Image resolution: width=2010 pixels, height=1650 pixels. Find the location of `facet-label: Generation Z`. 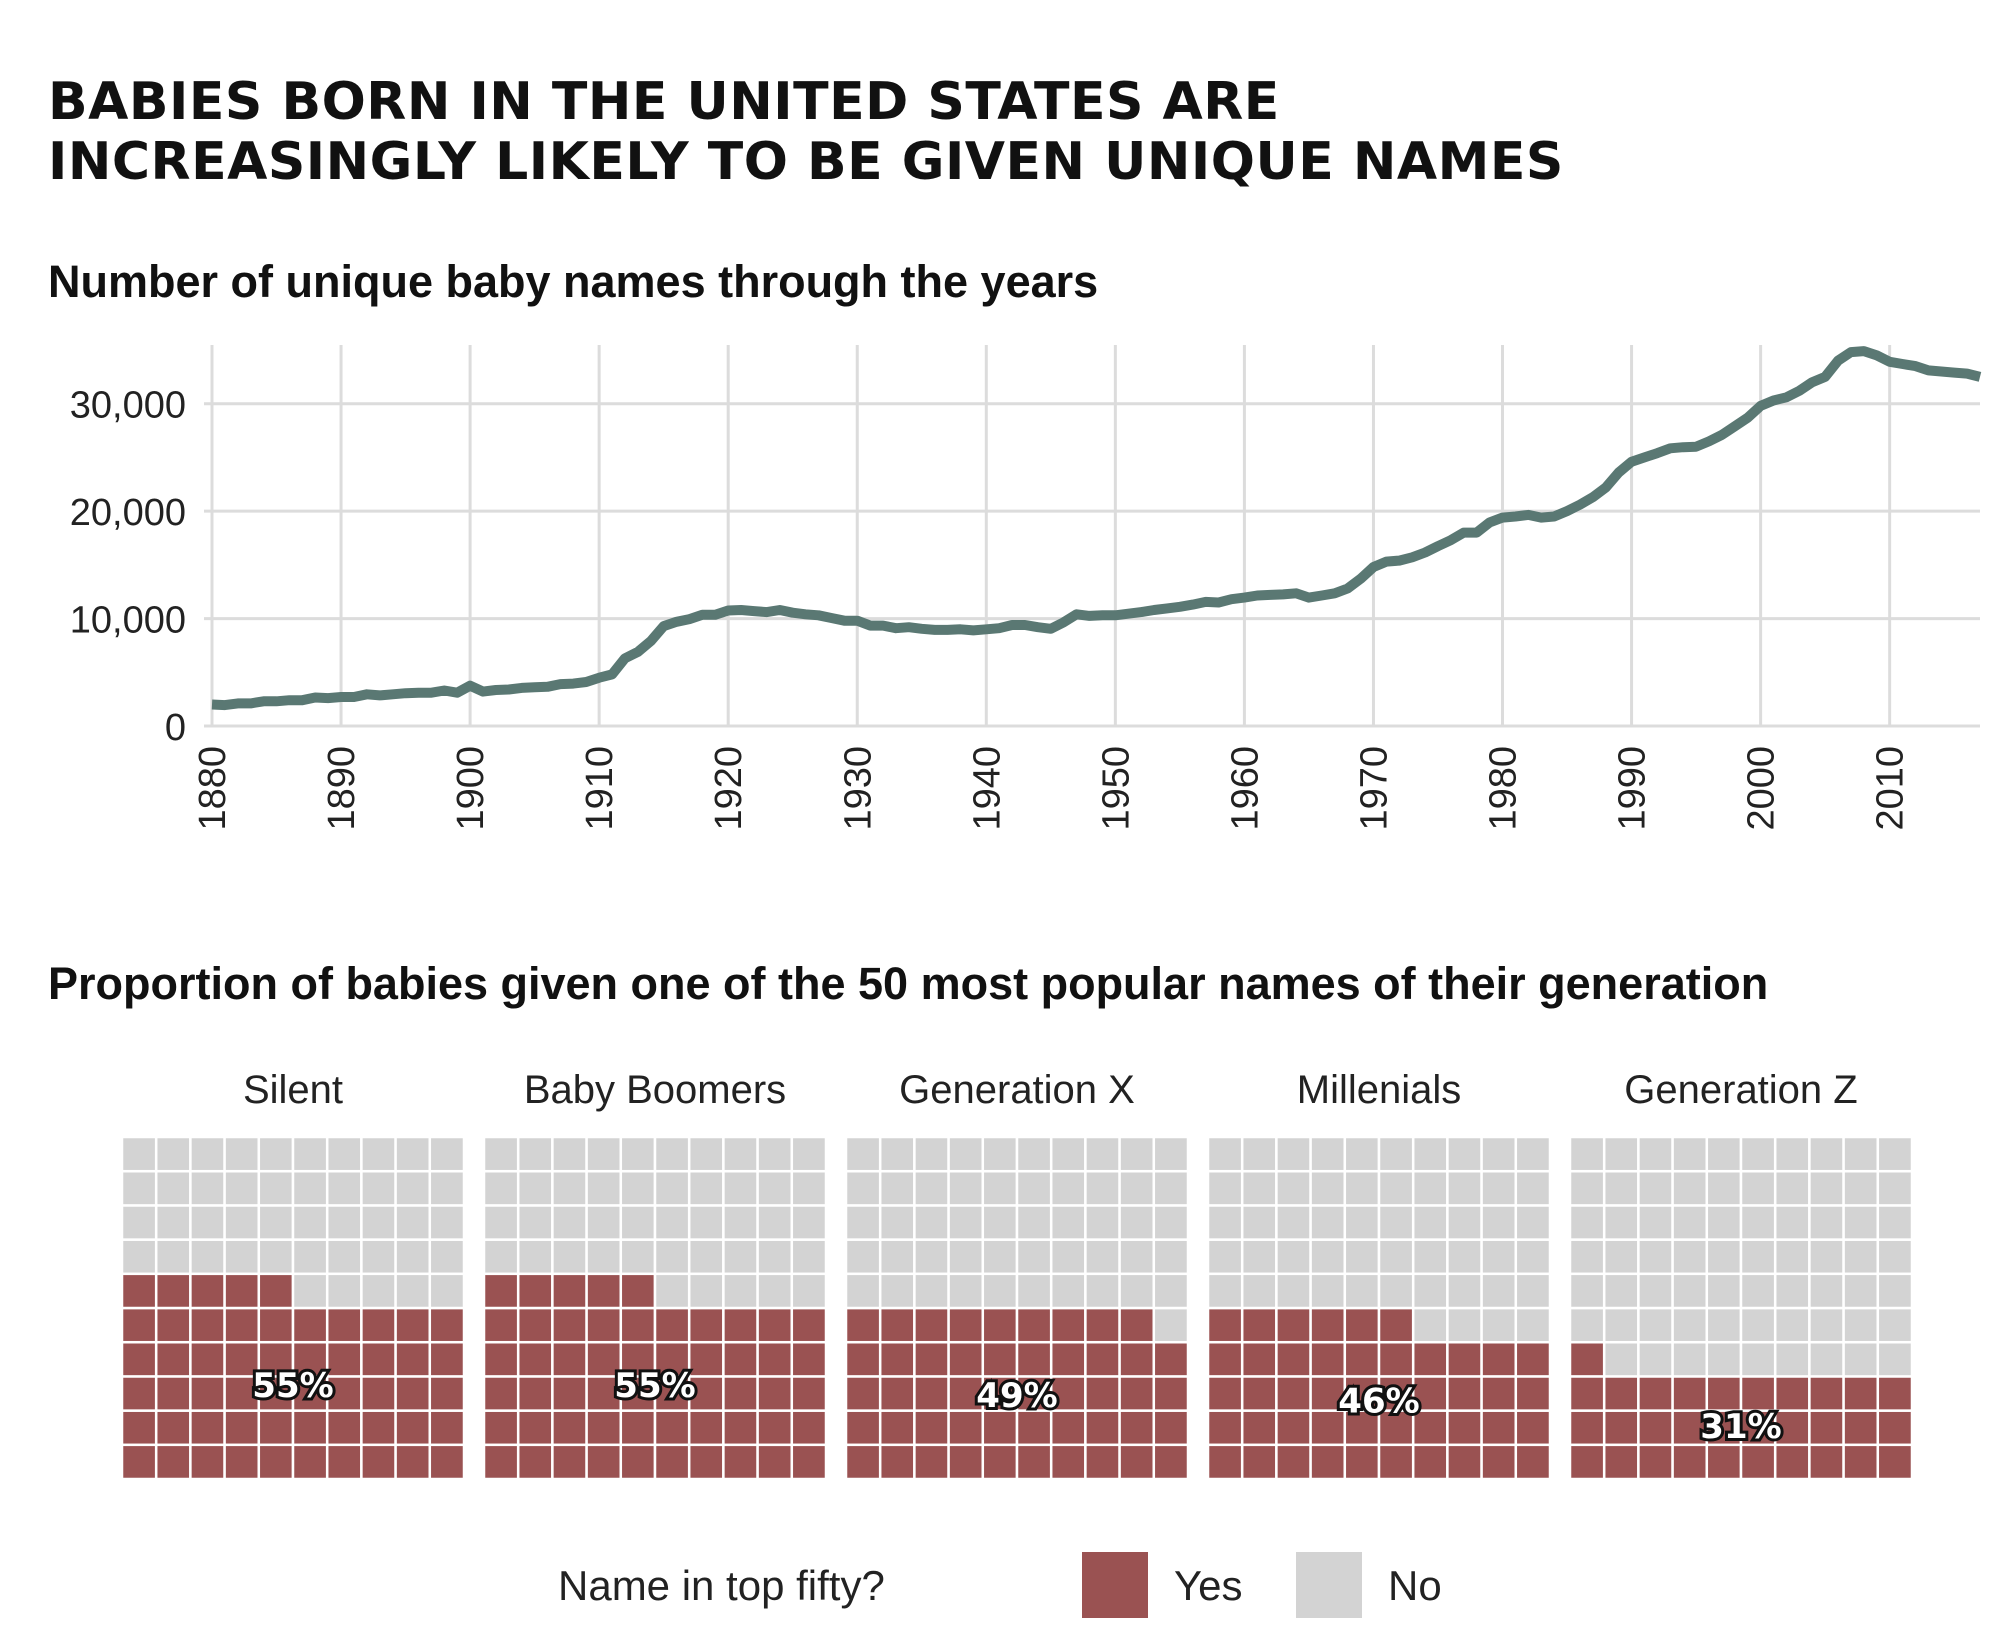

facet-label: Generation Z is located at coordinates (1740, 1090).